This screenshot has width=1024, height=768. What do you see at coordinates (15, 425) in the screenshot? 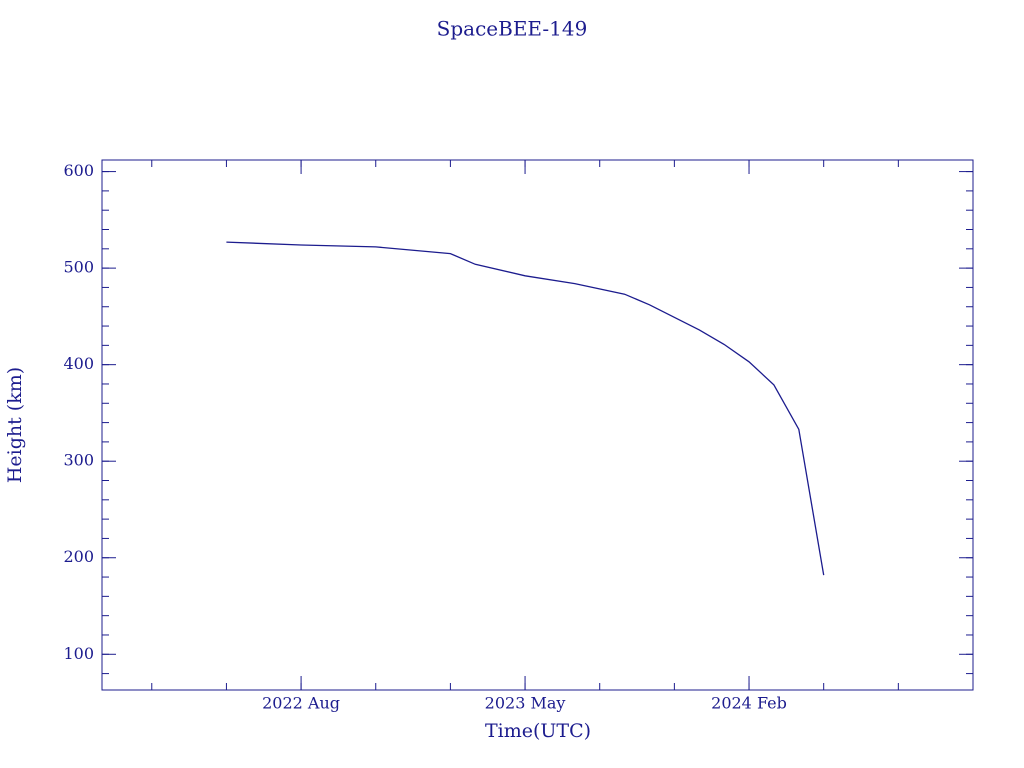
I see `y-axis-label: Height (km)` at bounding box center [15, 425].